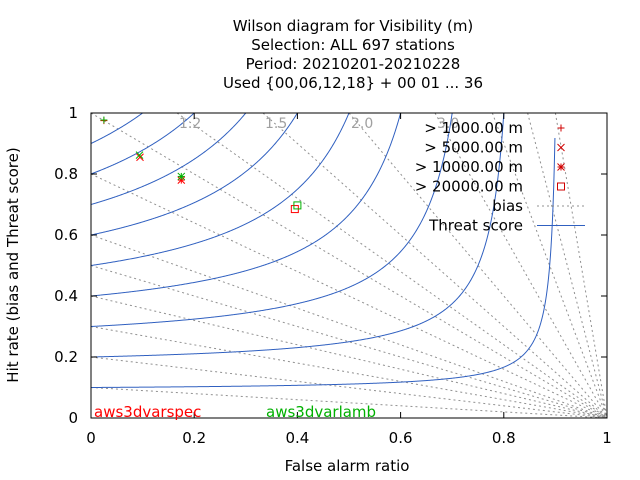 The height and width of the screenshot is (480, 640). Describe the element at coordinates (469, 167) in the screenshot. I see `legend-label: > 10000.00 m` at that location.